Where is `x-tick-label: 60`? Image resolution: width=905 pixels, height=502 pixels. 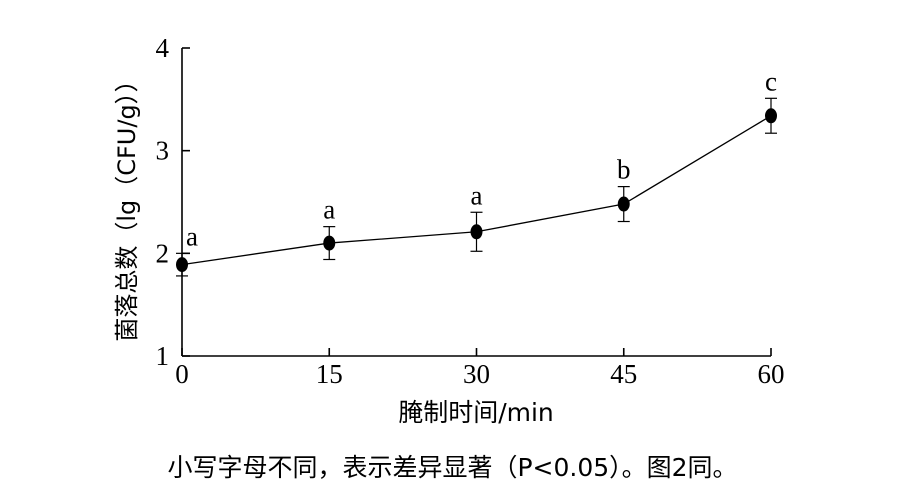
x-tick-label: 60 is located at coordinates (771, 374).